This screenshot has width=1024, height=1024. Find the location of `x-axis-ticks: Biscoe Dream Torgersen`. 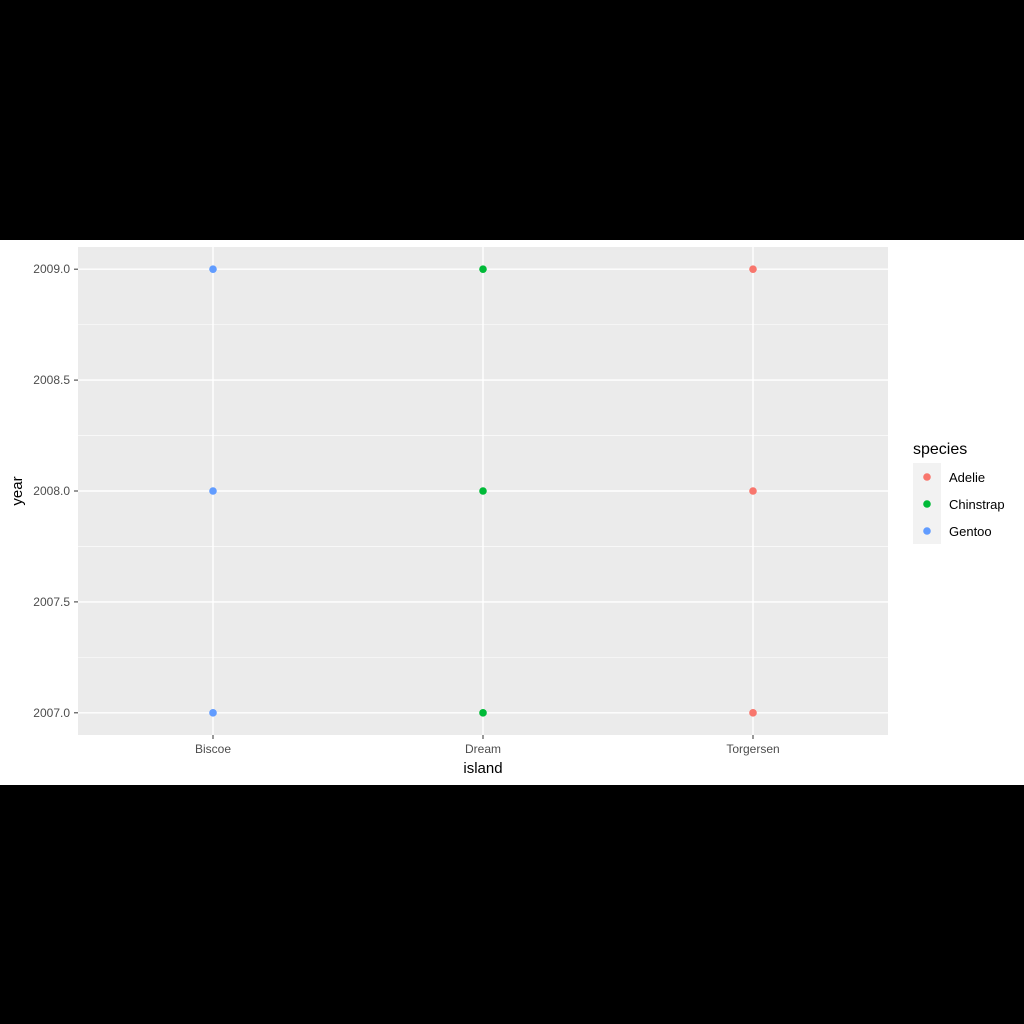

x-axis-ticks: Biscoe Dream Torgersen is located at coordinates (487, 745).